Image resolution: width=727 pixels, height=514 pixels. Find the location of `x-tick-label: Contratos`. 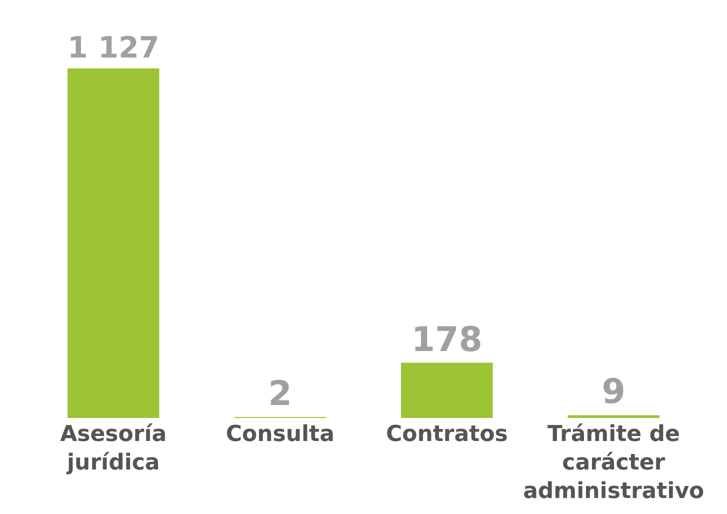

x-tick-label: Contratos is located at coordinates (447, 434).